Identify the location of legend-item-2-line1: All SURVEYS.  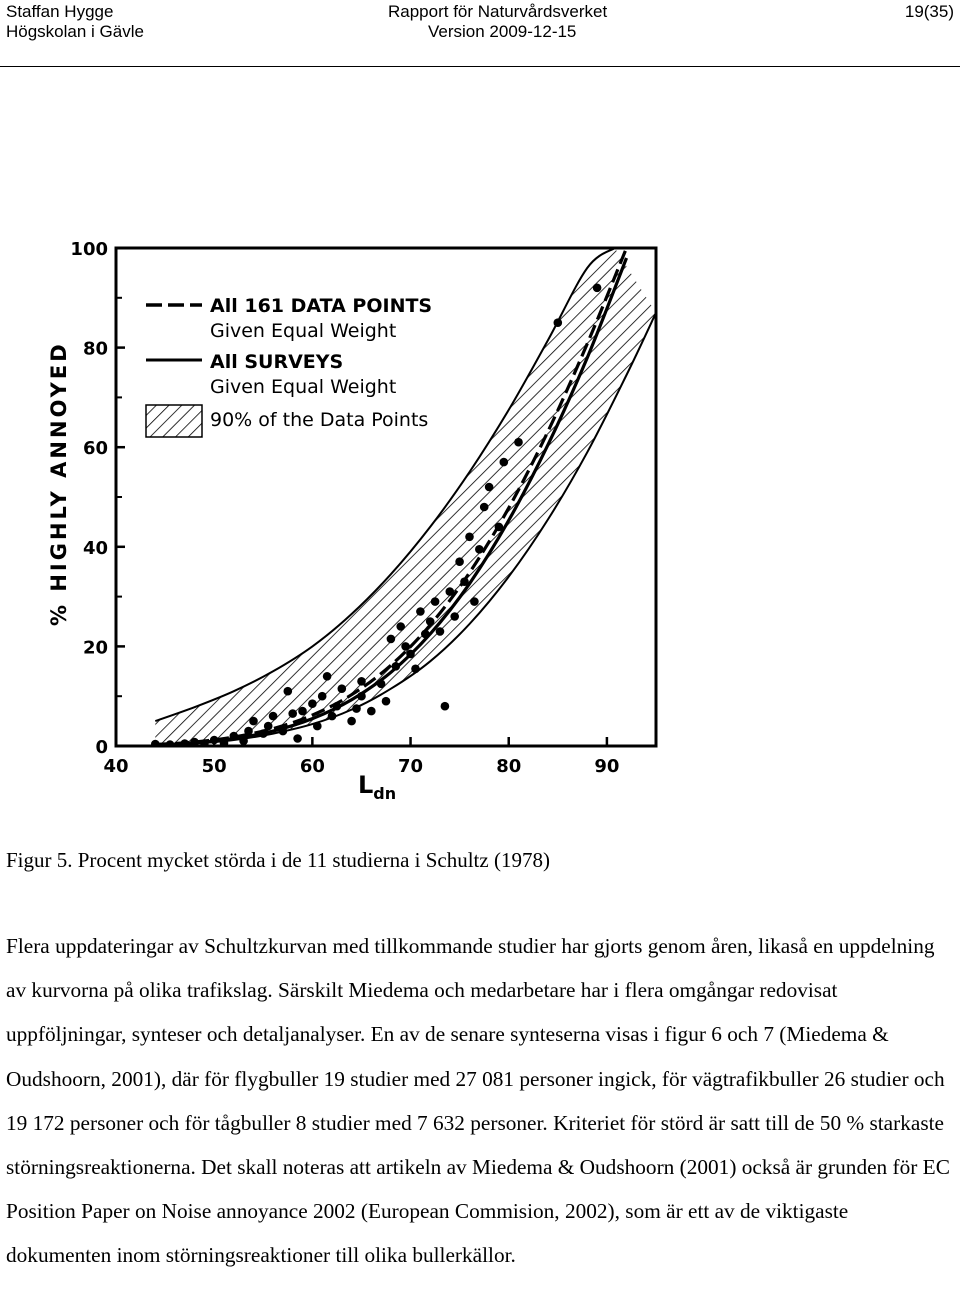
(276, 362).